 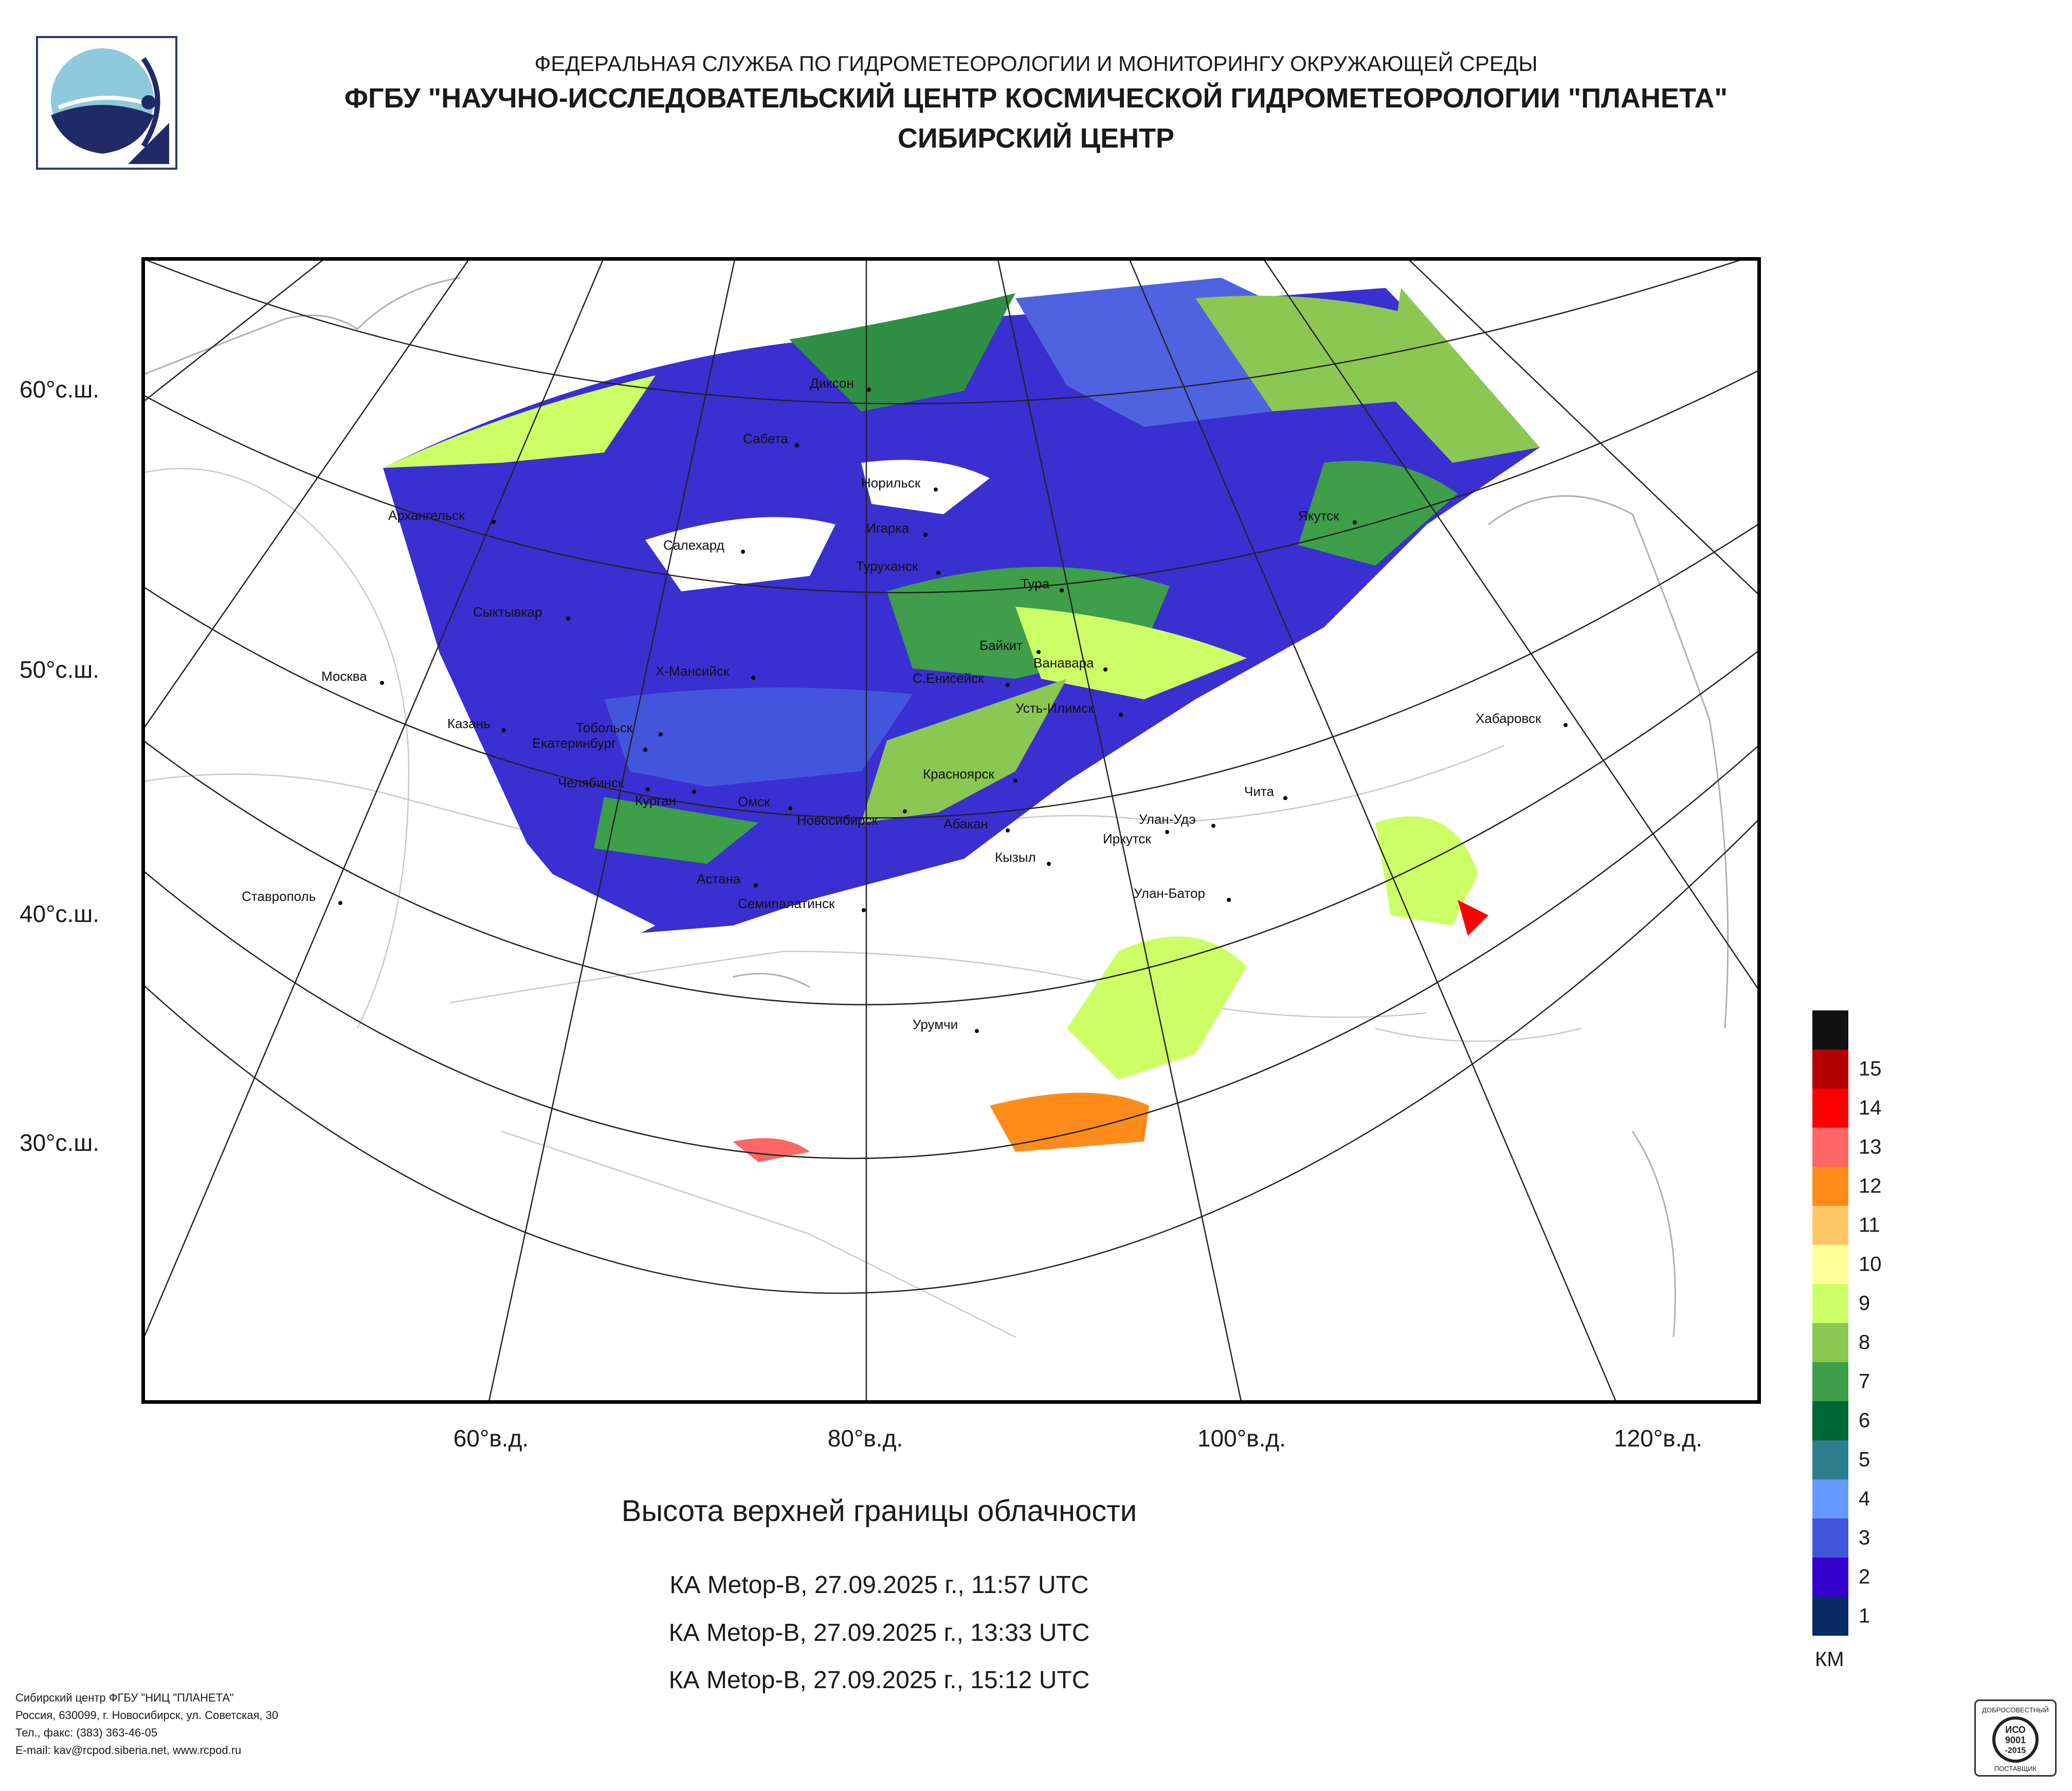 What do you see at coordinates (1241, 1438) in the screenshot?
I see `lon-label-100: 100°в.д.` at bounding box center [1241, 1438].